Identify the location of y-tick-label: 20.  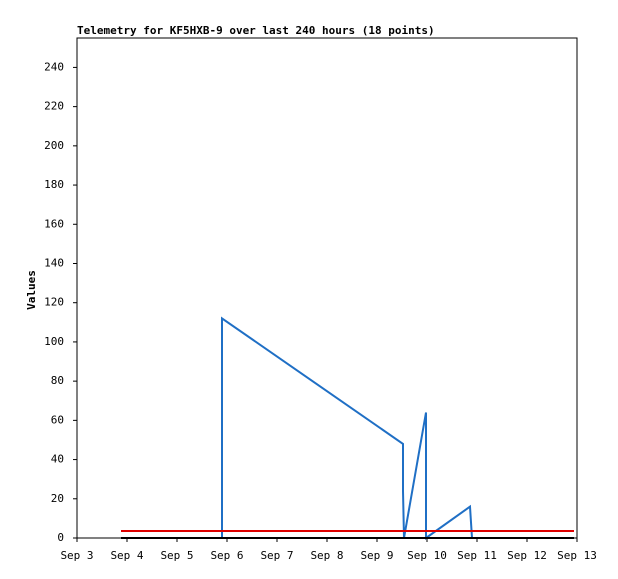
(57, 498).